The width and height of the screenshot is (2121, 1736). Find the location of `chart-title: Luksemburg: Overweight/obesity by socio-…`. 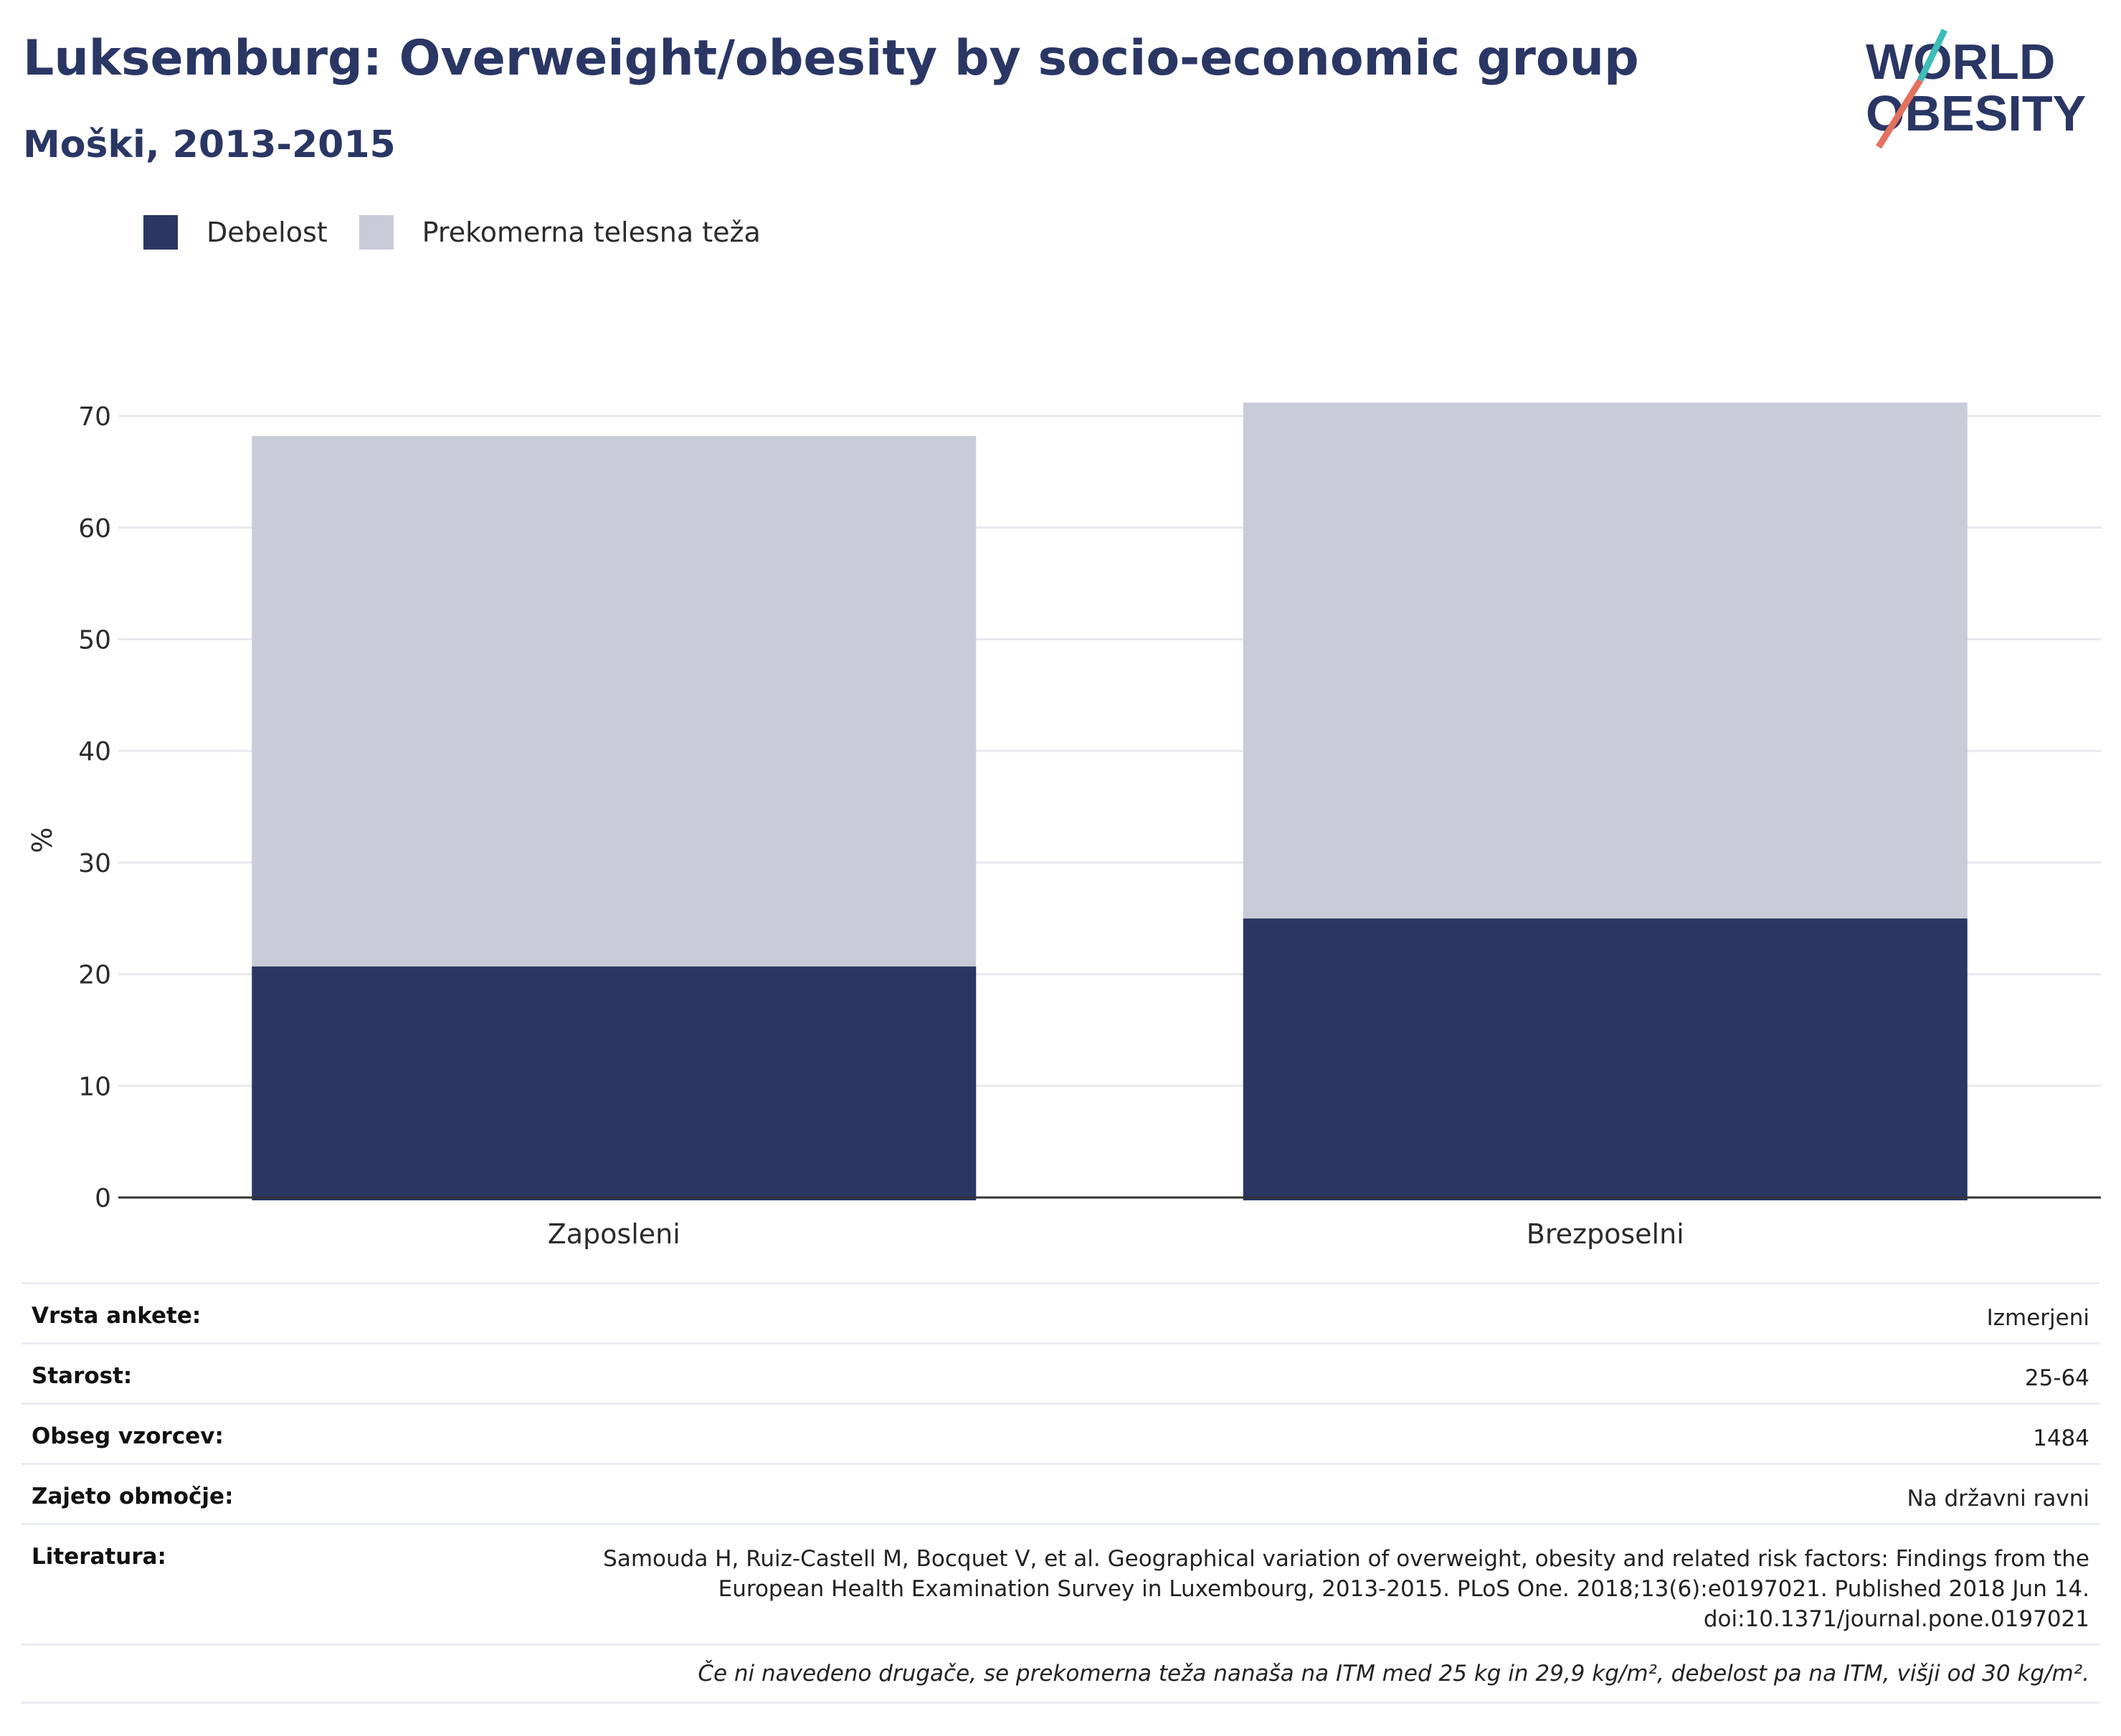

chart-title: Luksemburg: Overweight/obesity by socio-… is located at coordinates (831, 58).